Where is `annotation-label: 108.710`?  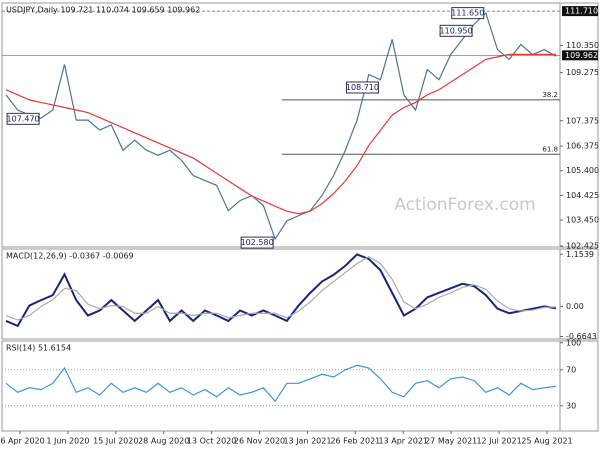
annotation-label: 108.710 is located at coordinates (362, 87).